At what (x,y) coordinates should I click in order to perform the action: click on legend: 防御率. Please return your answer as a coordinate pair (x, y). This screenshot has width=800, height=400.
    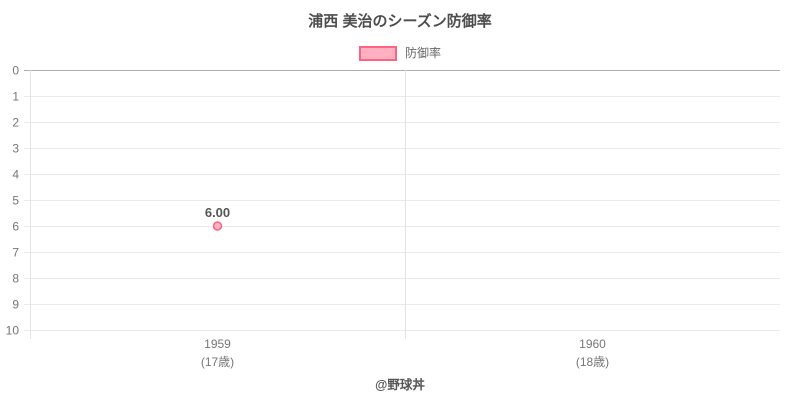
    Looking at the image, I should click on (400, 53).